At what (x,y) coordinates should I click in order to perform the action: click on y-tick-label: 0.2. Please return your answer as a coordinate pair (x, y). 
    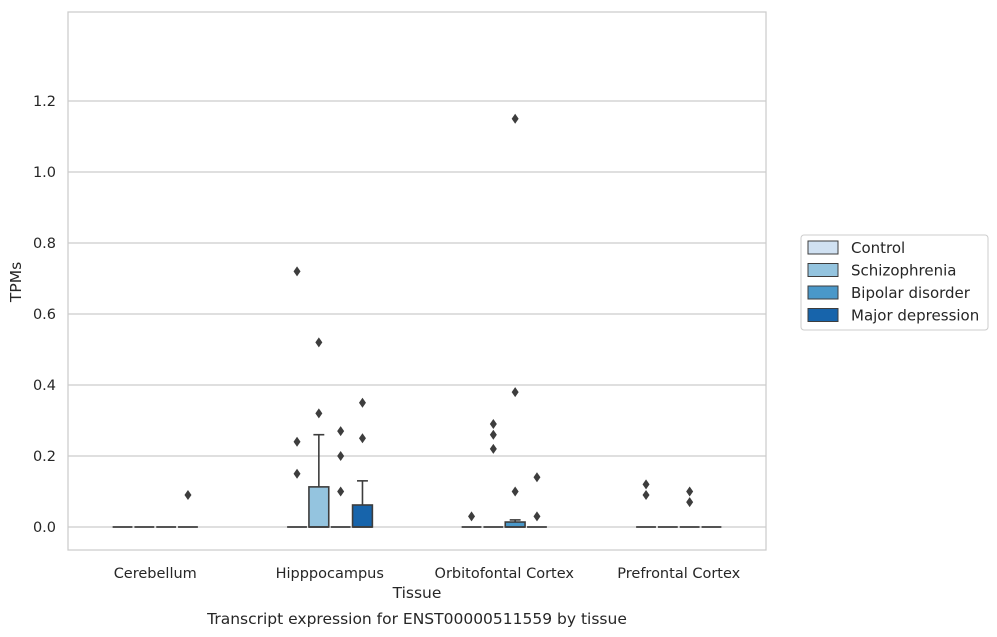
    Looking at the image, I should click on (44, 457).